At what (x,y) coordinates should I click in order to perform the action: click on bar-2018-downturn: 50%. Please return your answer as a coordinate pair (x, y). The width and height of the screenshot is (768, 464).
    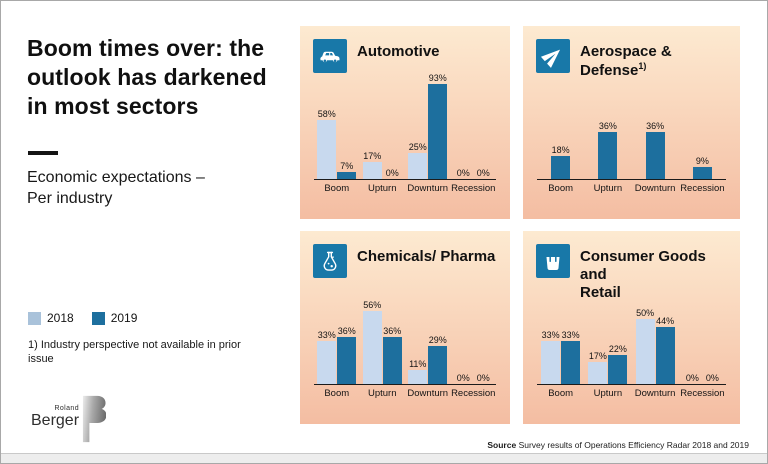
    Looking at the image, I should click on (645, 346).